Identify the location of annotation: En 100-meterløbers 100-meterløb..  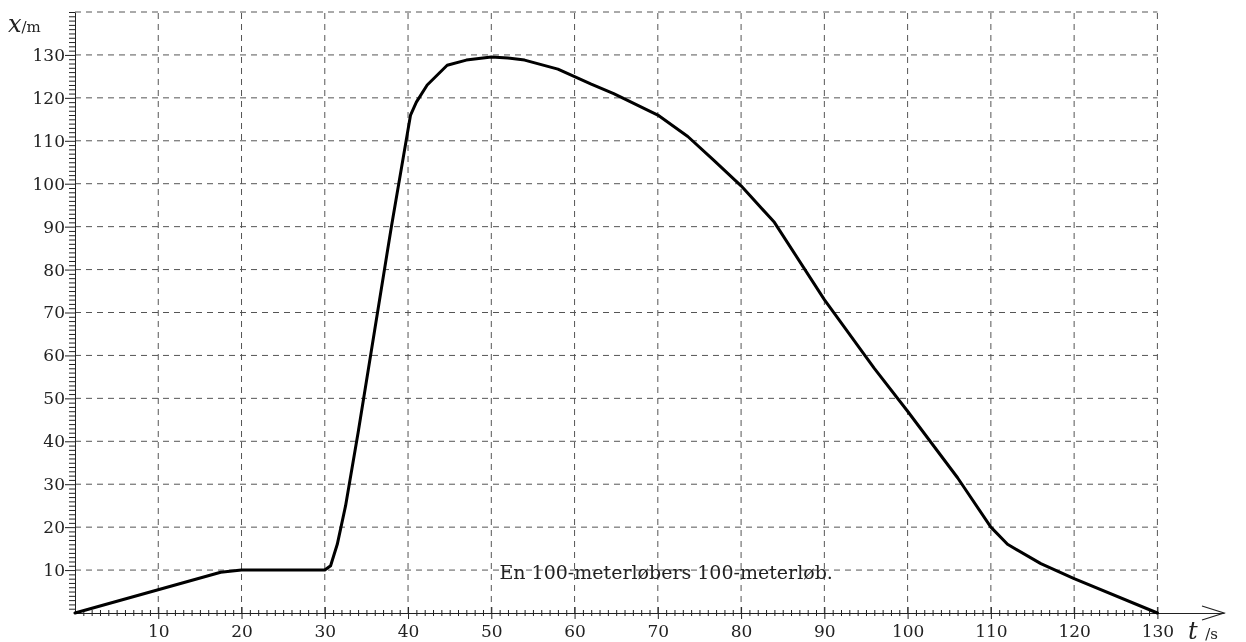
(666, 571).